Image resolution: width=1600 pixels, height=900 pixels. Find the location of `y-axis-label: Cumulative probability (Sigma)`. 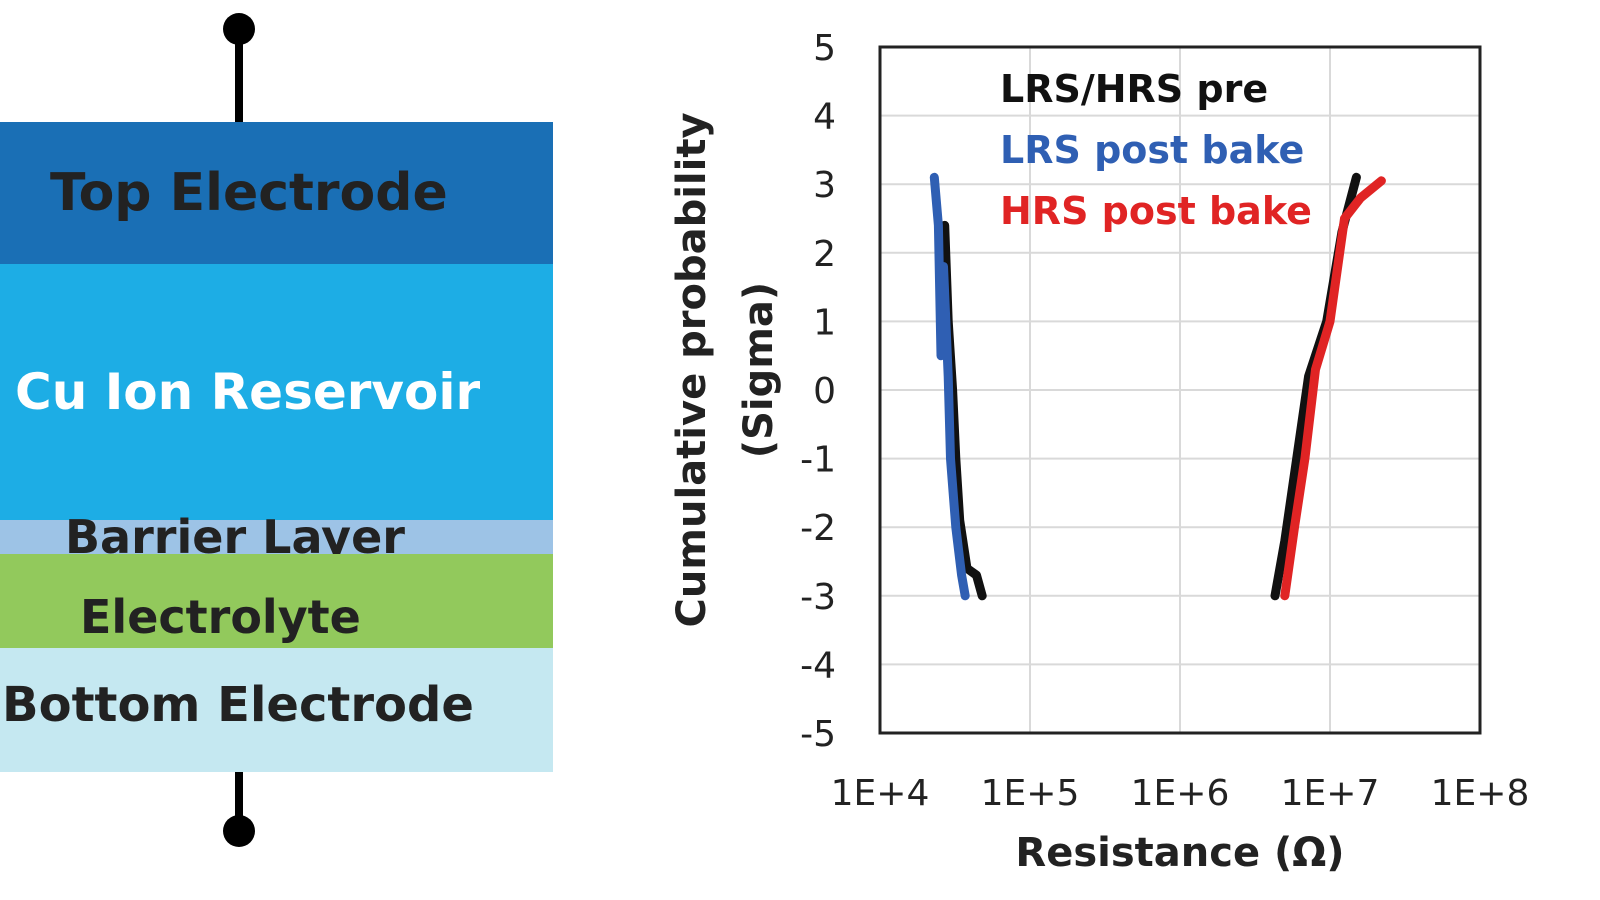

y-axis-label: Cumulative probability (Sigma) is located at coordinates (725, 369).